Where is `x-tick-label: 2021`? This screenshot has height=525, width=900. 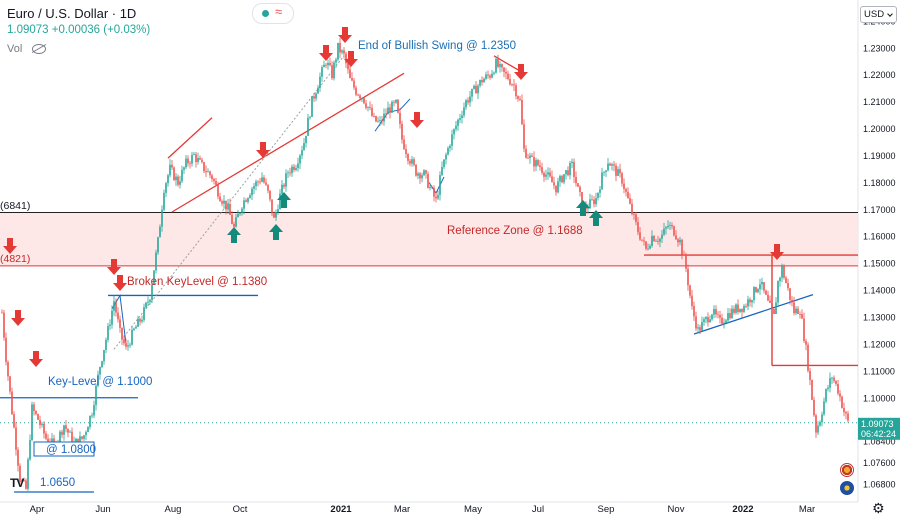 x-tick-label: 2021 is located at coordinates (341, 509).